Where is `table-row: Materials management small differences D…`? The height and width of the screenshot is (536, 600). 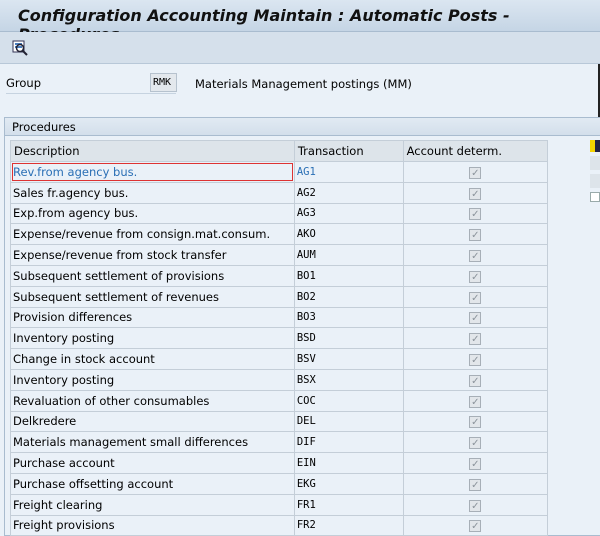 table-row: Materials management small differences D… is located at coordinates (279, 442).